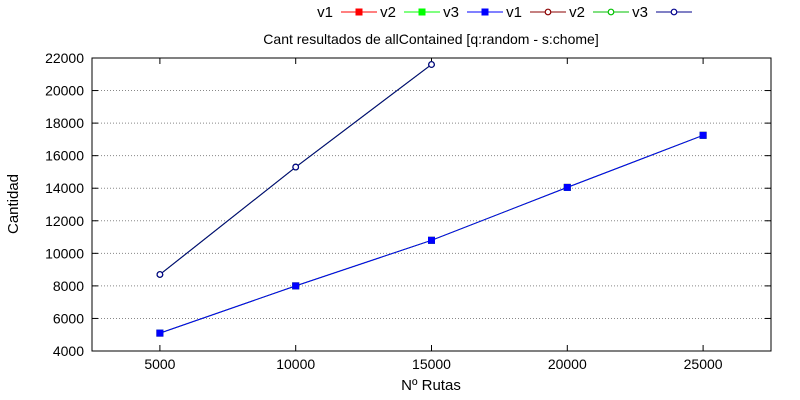 The width and height of the screenshot is (800, 400). Describe the element at coordinates (68, 318) in the screenshot. I see `y-tick-label: 6000` at that location.